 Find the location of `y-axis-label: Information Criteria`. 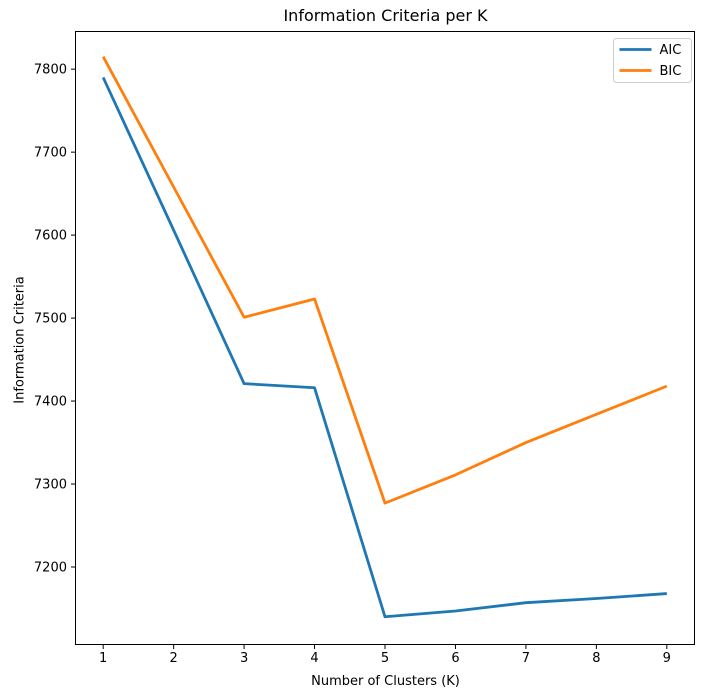

y-axis-label: Information Criteria is located at coordinates (20, 340).